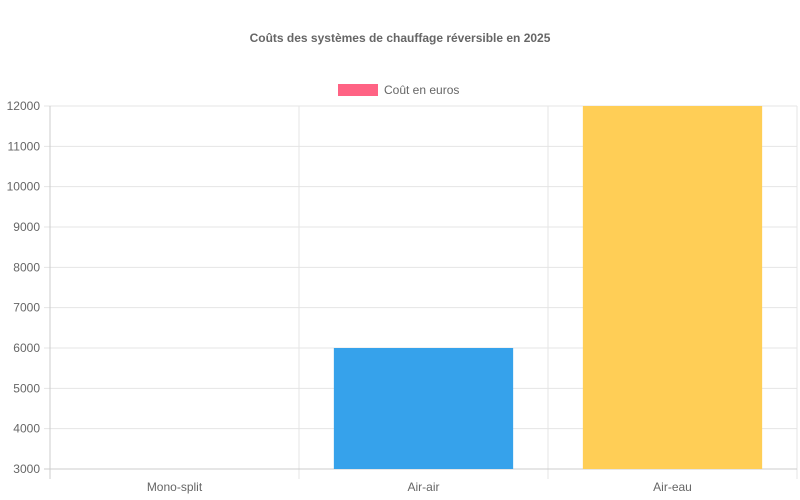 This screenshot has width=800, height=500. I want to click on y-tick-label: 10000, so click(24, 187).